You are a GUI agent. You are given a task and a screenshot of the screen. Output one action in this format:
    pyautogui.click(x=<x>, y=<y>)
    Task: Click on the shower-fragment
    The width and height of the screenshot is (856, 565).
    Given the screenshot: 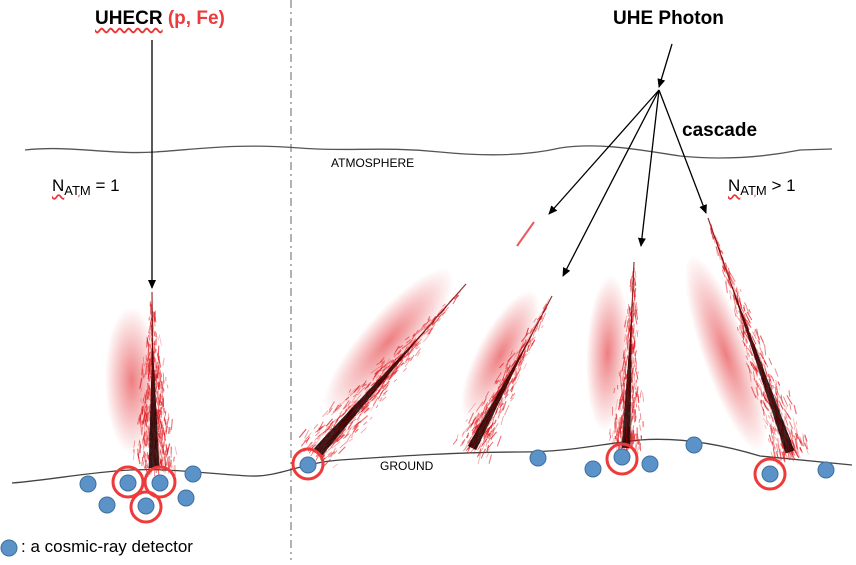 What is the action you would take?
    pyautogui.click(x=525, y=234)
    